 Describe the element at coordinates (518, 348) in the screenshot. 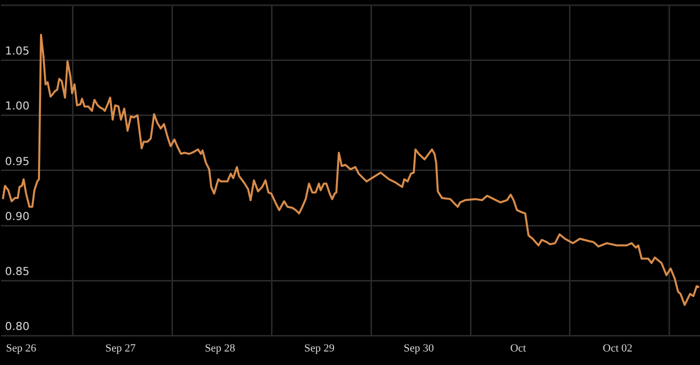

I see `x-tick-label: Oct` at that location.